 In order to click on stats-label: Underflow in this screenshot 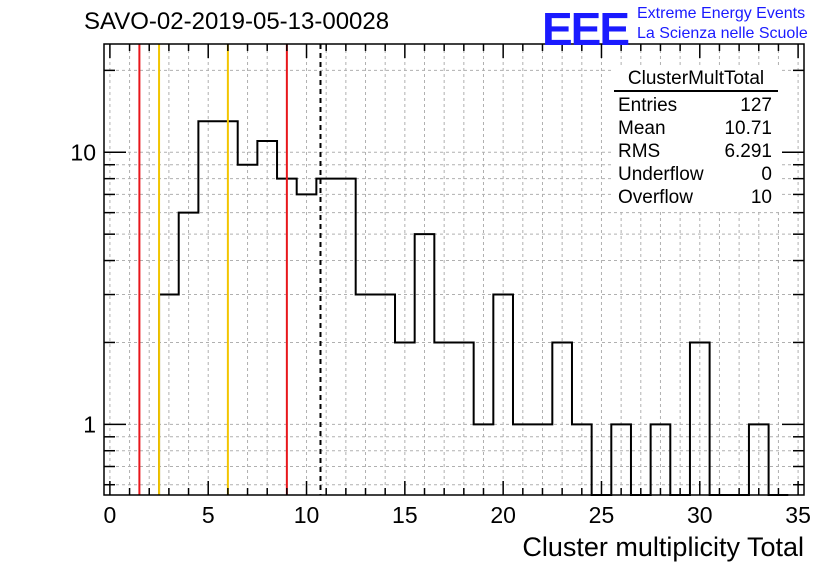, I will do `click(661, 174)`.